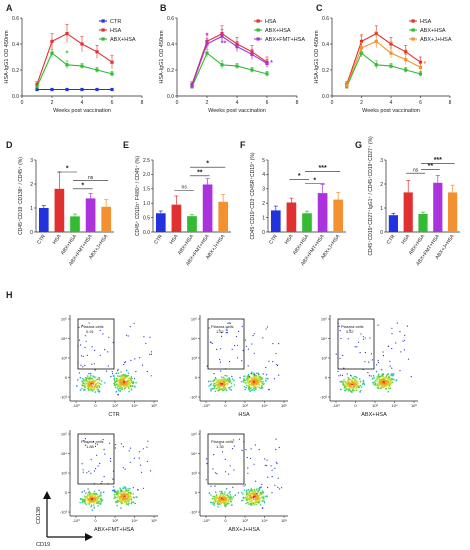 This screenshot has width=470, height=550. I want to click on significance-label: *, so click(67, 169).